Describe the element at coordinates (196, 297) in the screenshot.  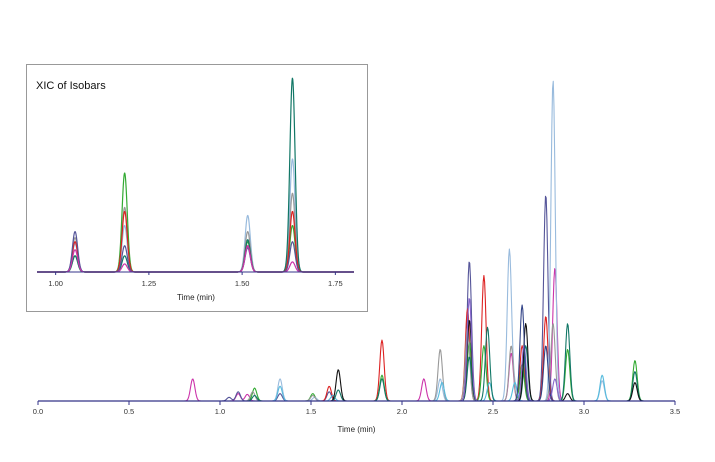
I see `inset-x-axis-label: Time (min)` at that location.